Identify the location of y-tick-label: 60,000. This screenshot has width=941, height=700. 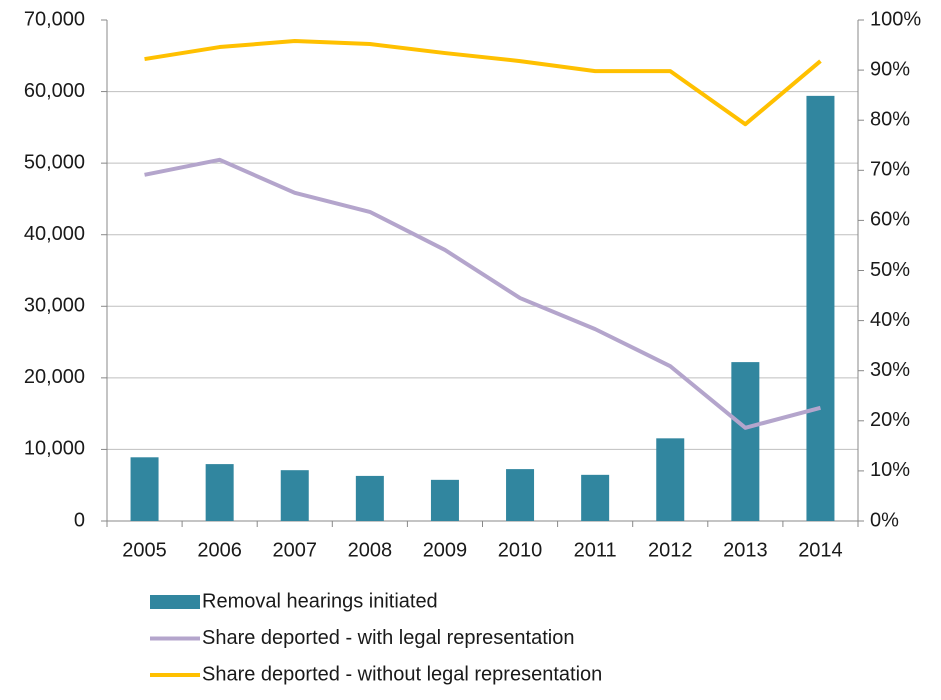
(54, 91).